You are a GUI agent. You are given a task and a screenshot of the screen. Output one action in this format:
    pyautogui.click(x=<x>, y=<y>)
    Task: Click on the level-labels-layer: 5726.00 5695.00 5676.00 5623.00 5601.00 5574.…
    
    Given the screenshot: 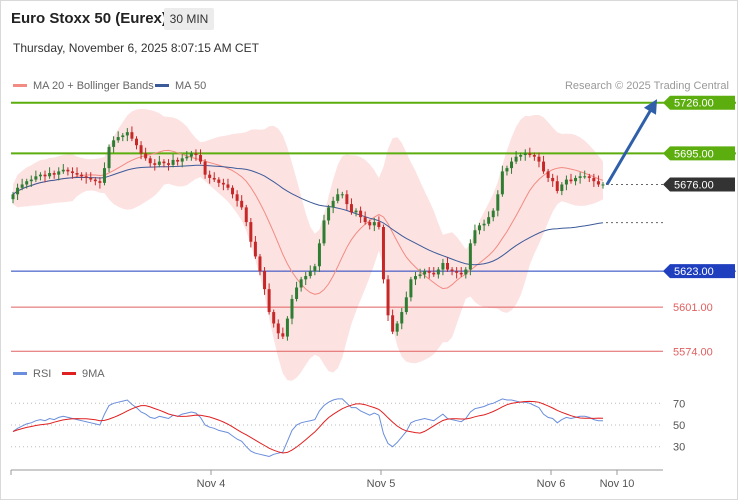 What is the action you would take?
    pyautogui.click(x=699, y=226)
    